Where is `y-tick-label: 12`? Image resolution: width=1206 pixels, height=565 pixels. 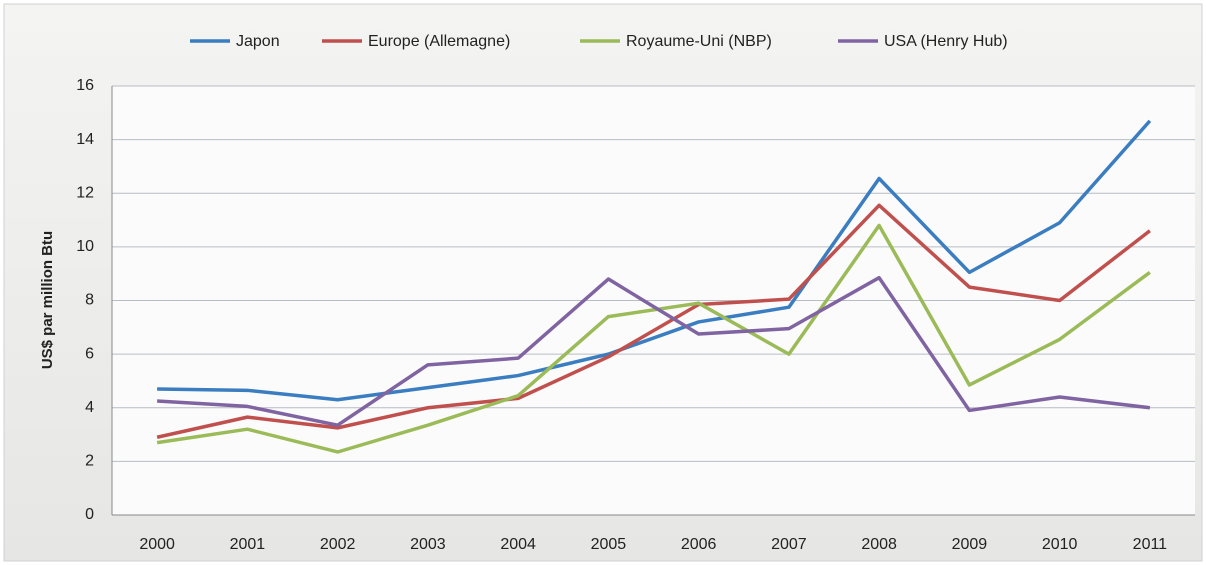 y-tick-label: 12 is located at coordinates (85, 192).